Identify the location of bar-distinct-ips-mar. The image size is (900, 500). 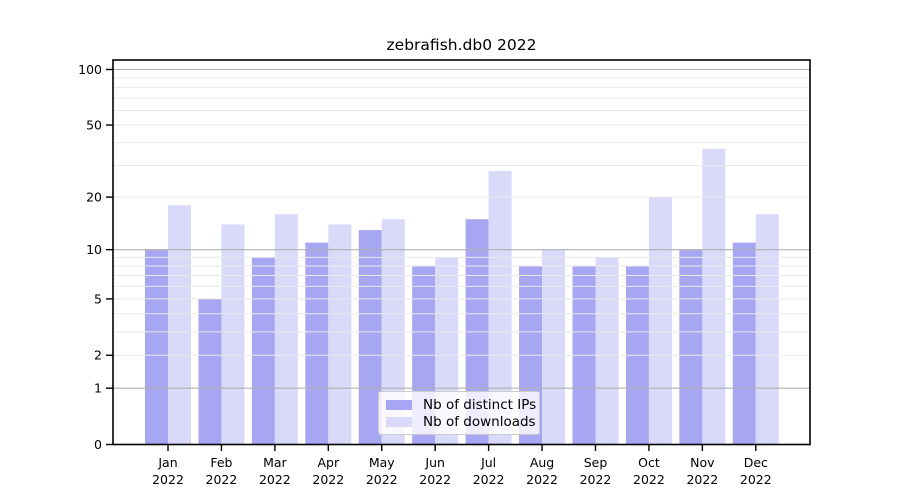
(263, 351).